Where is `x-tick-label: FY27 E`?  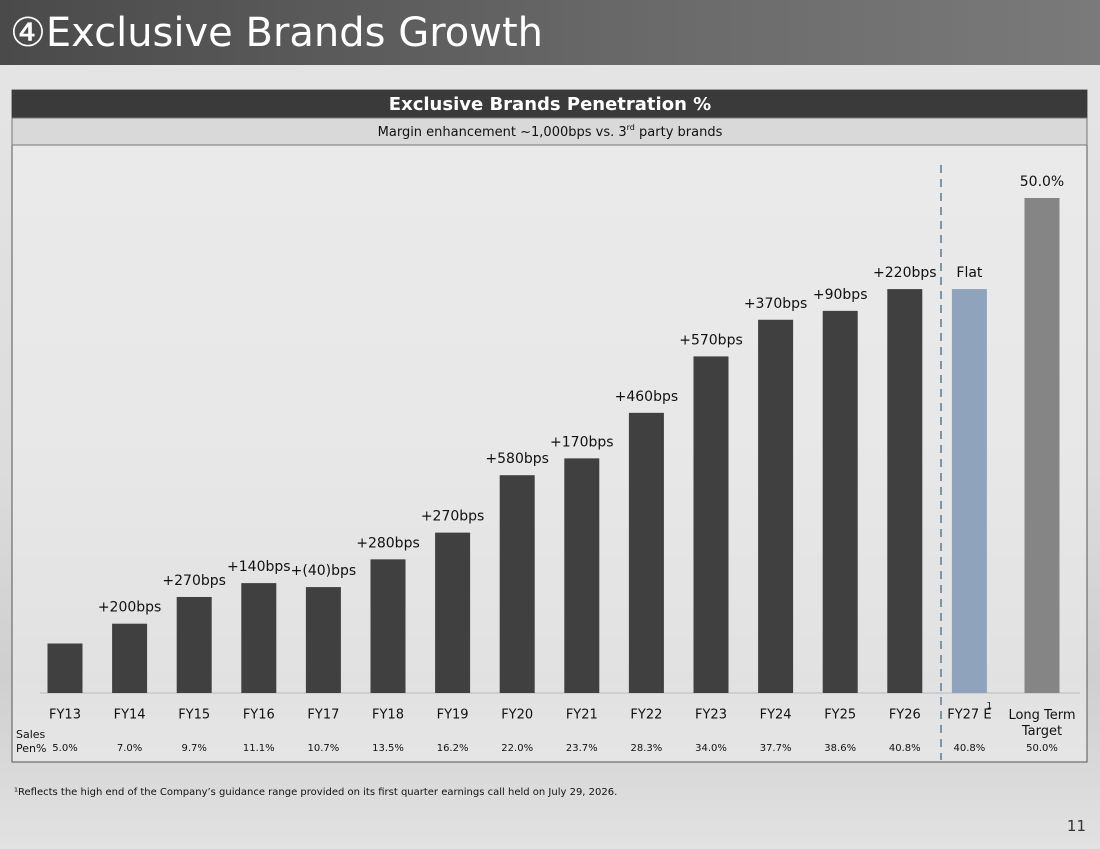 x-tick-label: FY27 E is located at coordinates (969, 715).